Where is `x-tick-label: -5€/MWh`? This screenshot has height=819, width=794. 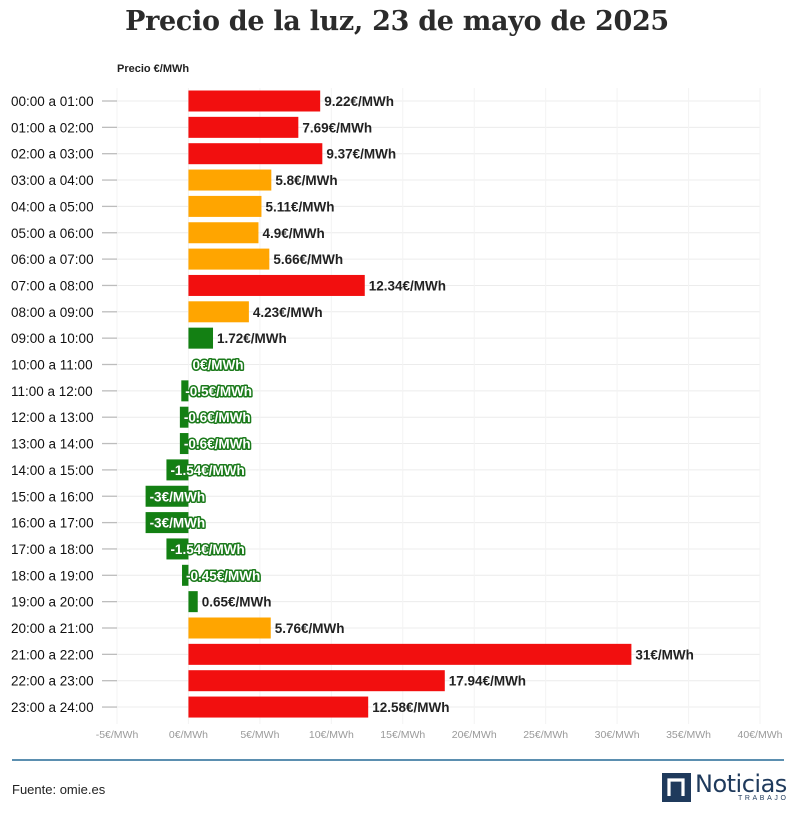
x-tick-label: -5€/MWh is located at coordinates (117, 735).